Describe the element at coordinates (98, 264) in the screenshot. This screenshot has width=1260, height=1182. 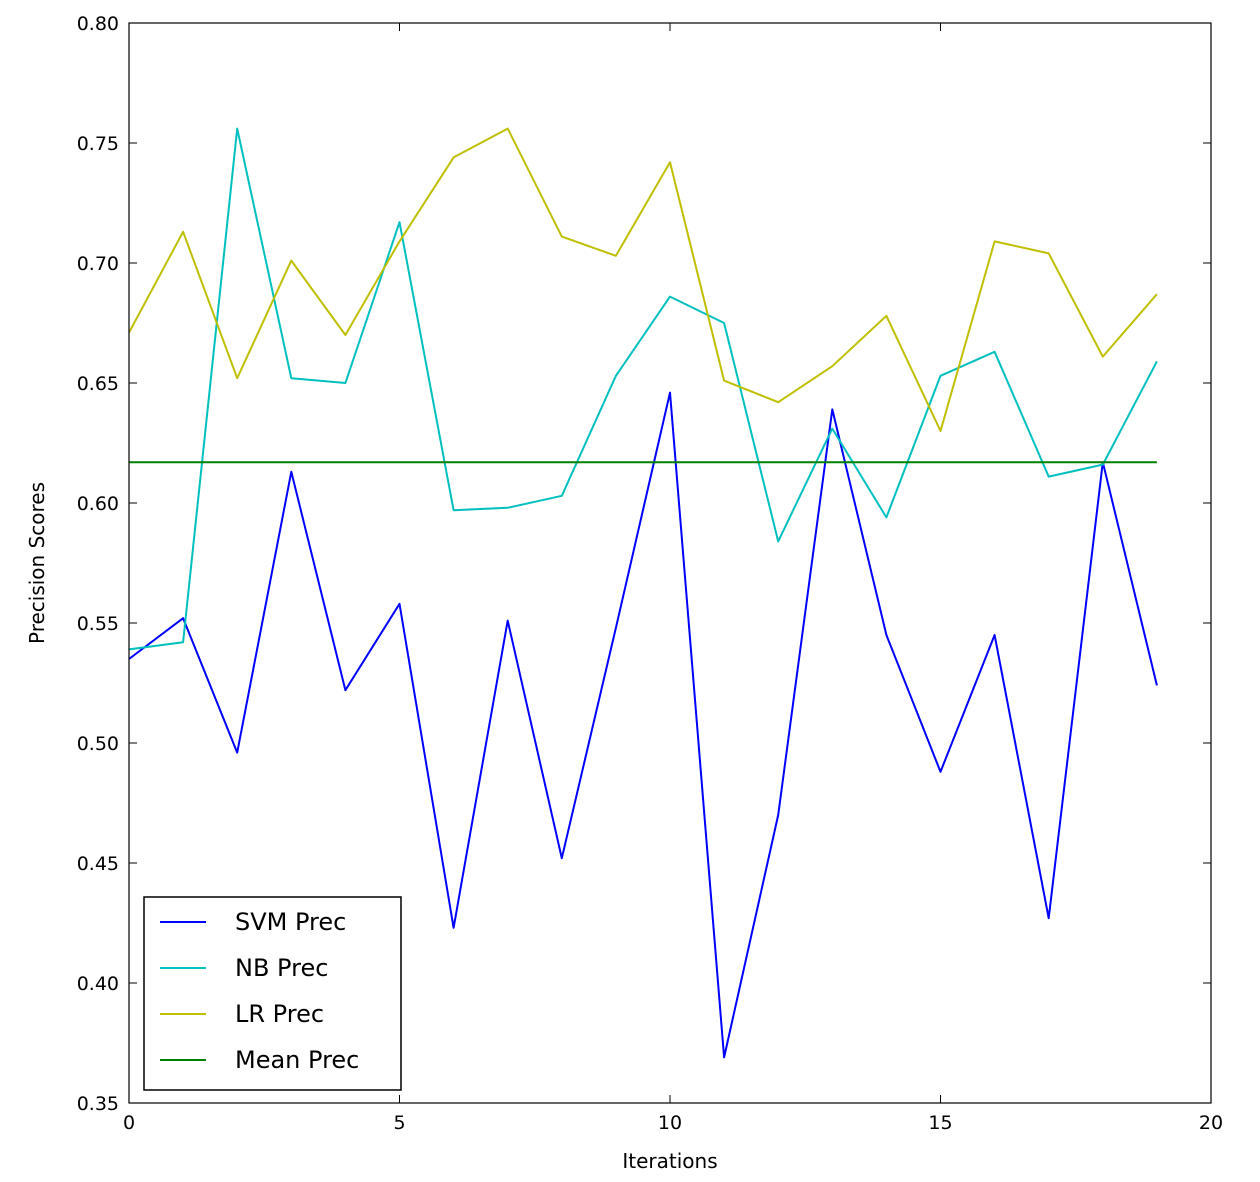
I see `y-tick-label: 0.70` at that location.